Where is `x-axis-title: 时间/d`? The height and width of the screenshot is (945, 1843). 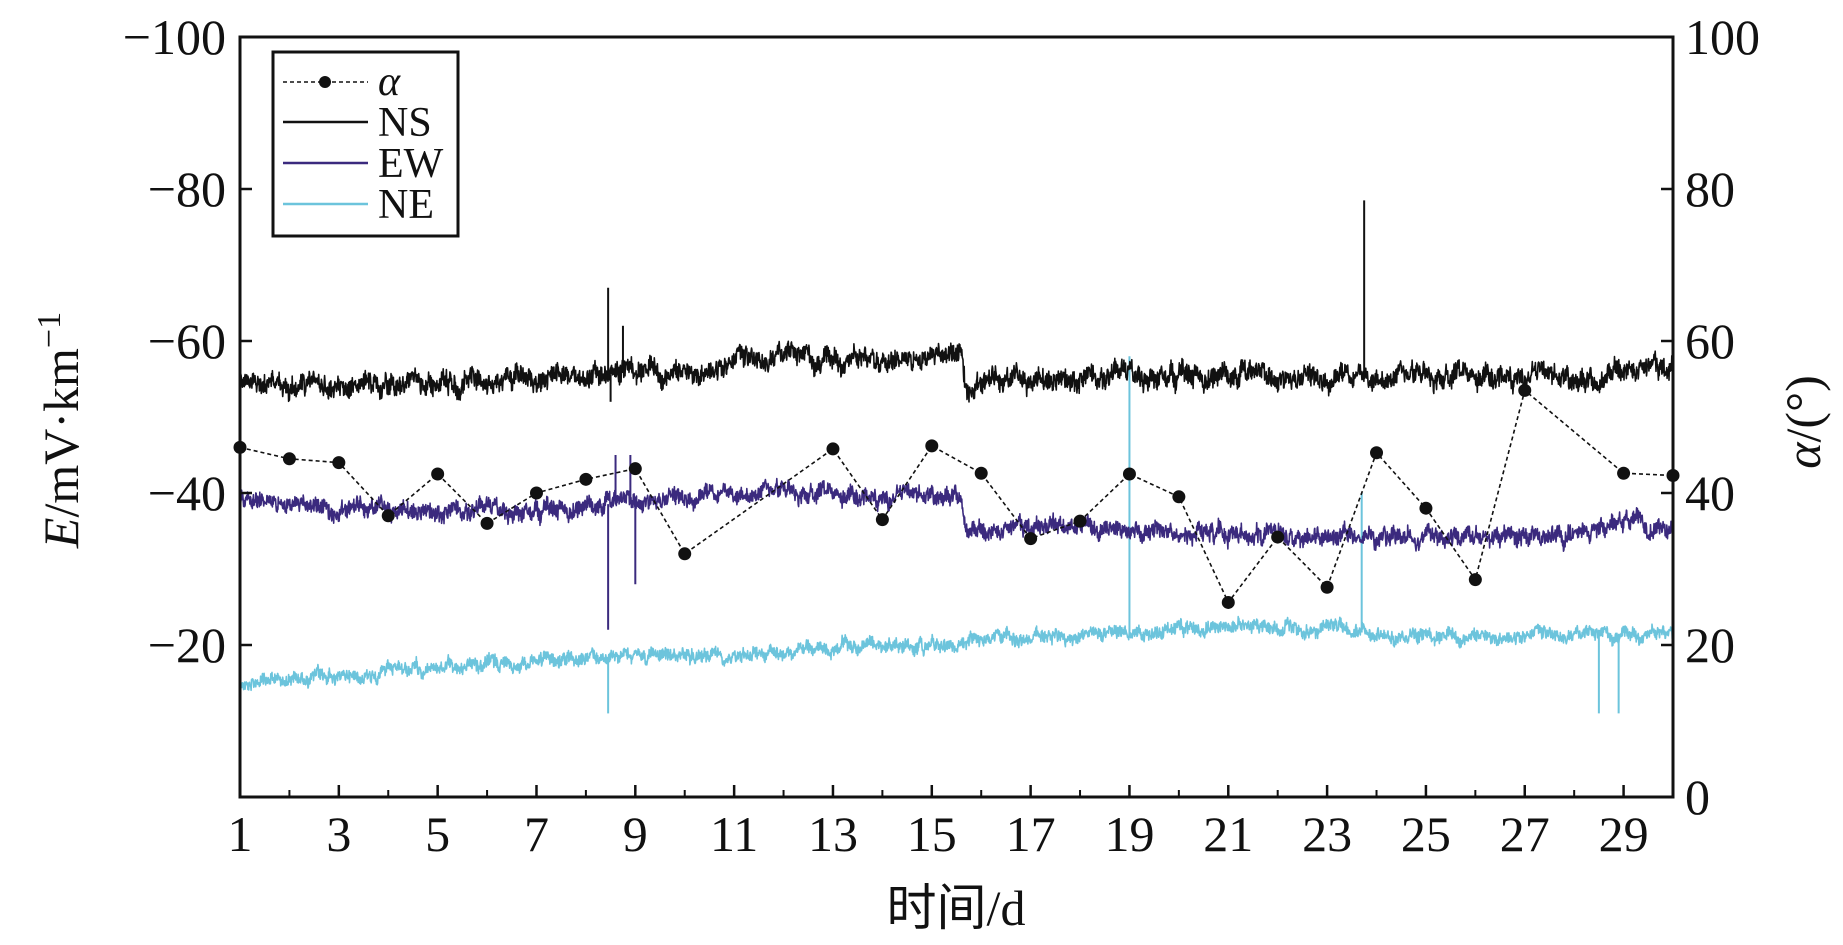
x-axis-title: 时间/d is located at coordinates (956, 908).